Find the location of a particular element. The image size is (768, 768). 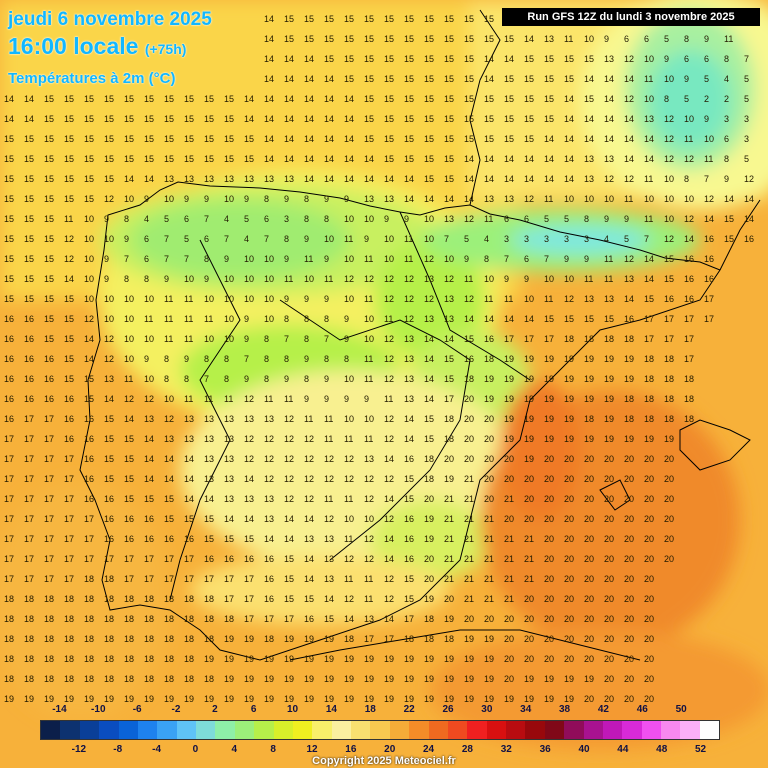

copyright: Copyright 2025 Meteociel.fr is located at coordinates (384, 761).